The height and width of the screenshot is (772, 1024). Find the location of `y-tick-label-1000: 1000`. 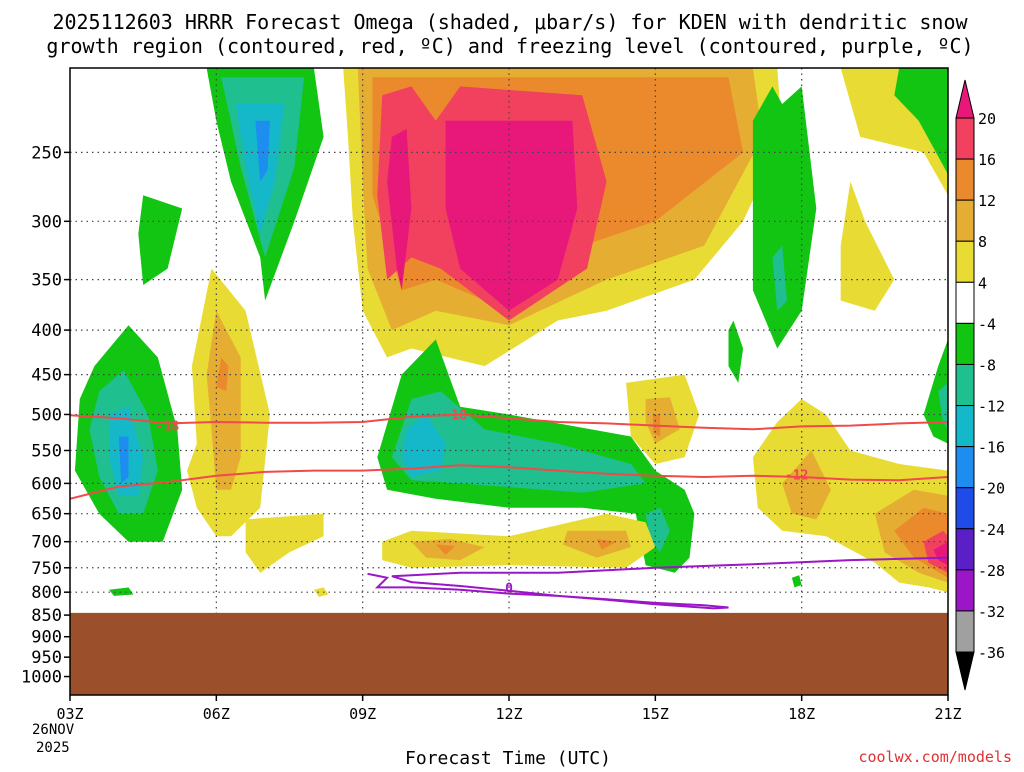

y-tick-label-1000: 1000 is located at coordinates (41, 678).